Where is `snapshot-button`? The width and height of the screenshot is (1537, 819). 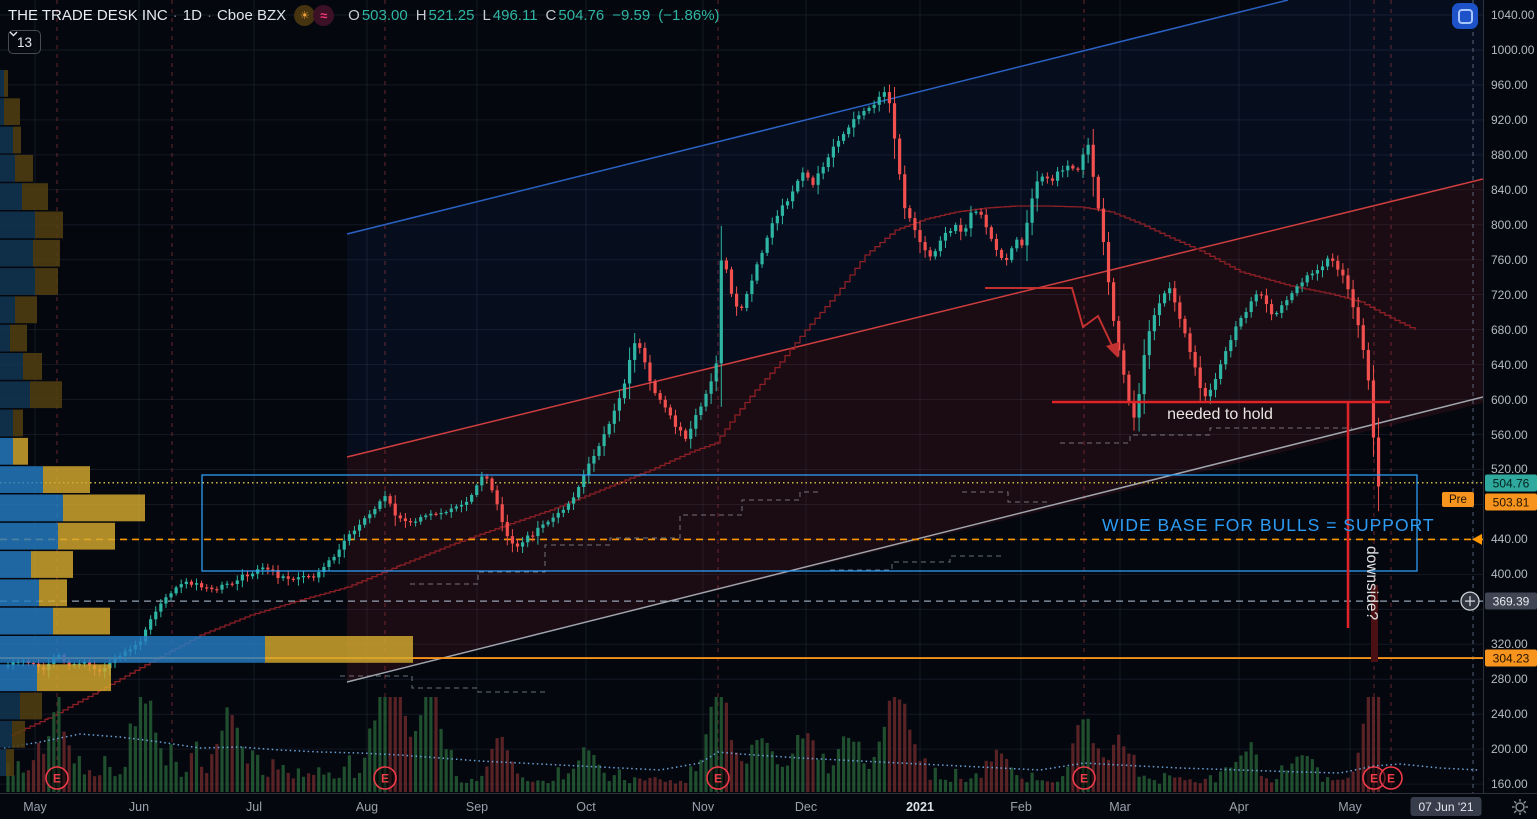 snapshot-button is located at coordinates (1465, 16).